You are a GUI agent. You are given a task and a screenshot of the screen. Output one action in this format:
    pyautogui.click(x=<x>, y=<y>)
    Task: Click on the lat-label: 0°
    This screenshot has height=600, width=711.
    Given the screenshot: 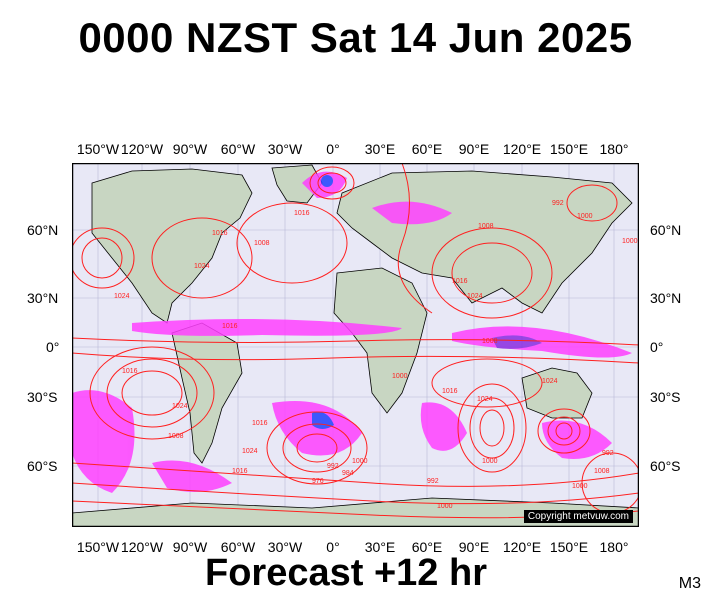 What is the action you would take?
    pyautogui.click(x=657, y=347)
    